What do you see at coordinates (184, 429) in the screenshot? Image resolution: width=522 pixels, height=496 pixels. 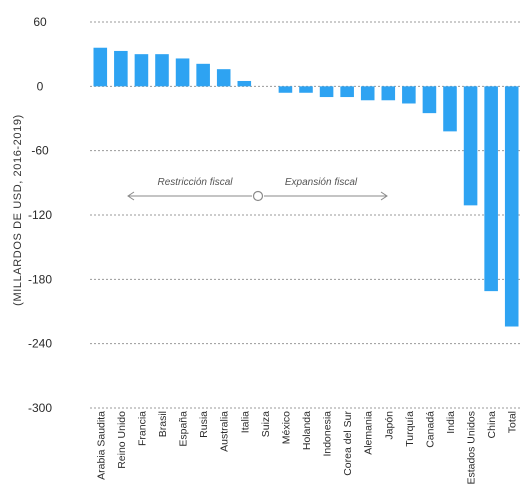 I see `category-label: España` at bounding box center [184, 429].